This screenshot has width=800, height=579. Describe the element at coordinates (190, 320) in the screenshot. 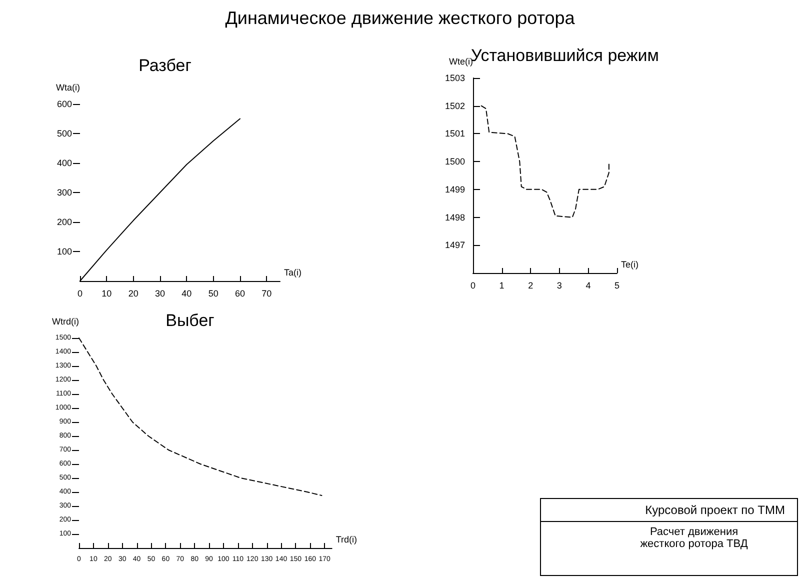

I see `chart-title: Выбег` at that location.